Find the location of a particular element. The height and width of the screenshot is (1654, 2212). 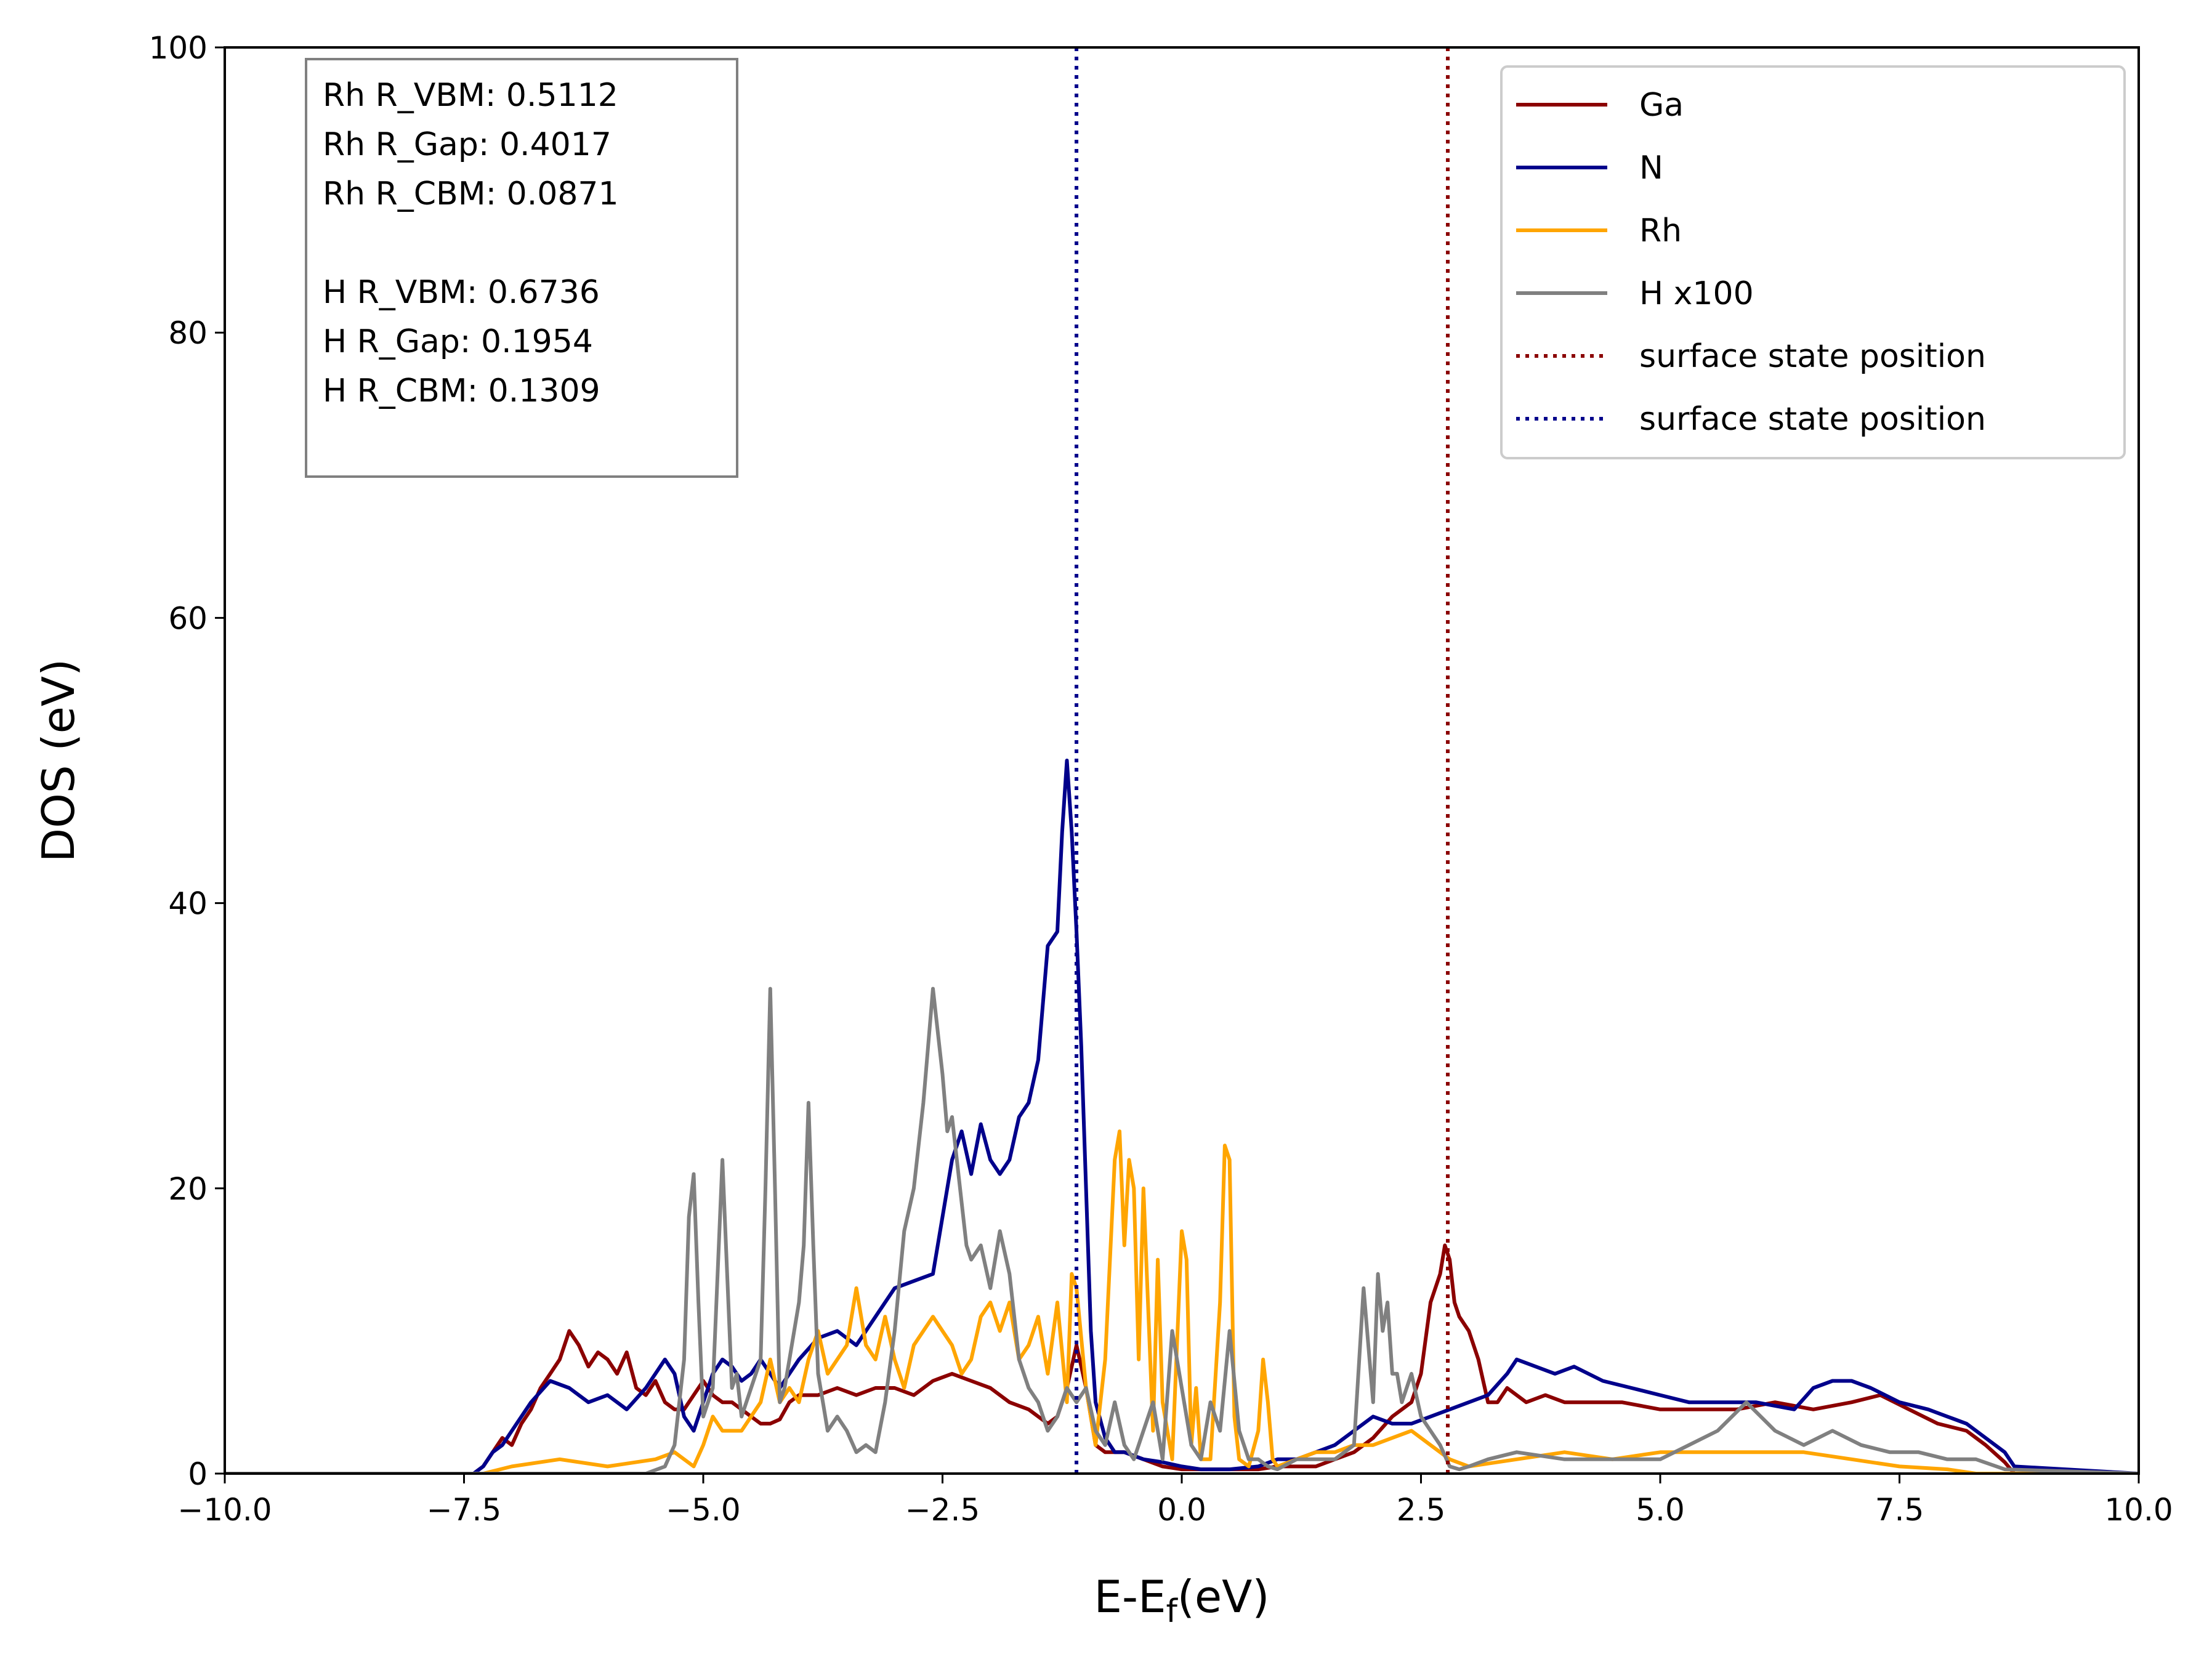

y-tick-label: 100 is located at coordinates (179, 48).